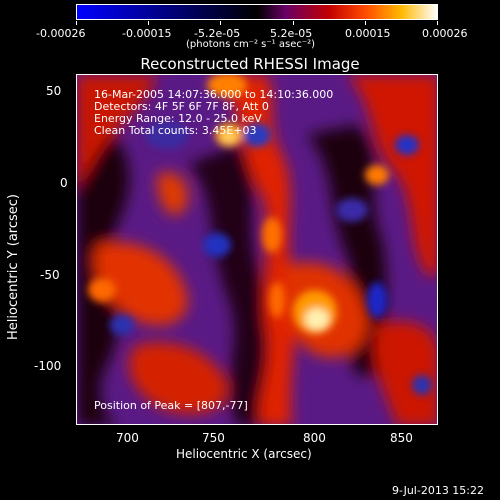  What do you see at coordinates (48, 366) in the screenshot?
I see `y-tick-label: -100` at bounding box center [48, 366].